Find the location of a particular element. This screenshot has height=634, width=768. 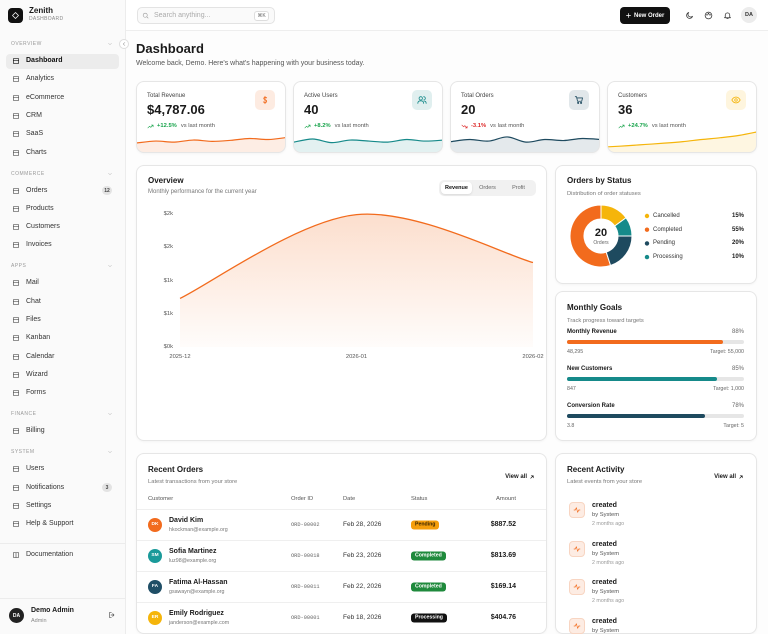

nav-item: Kanban is located at coordinates (38, 338).